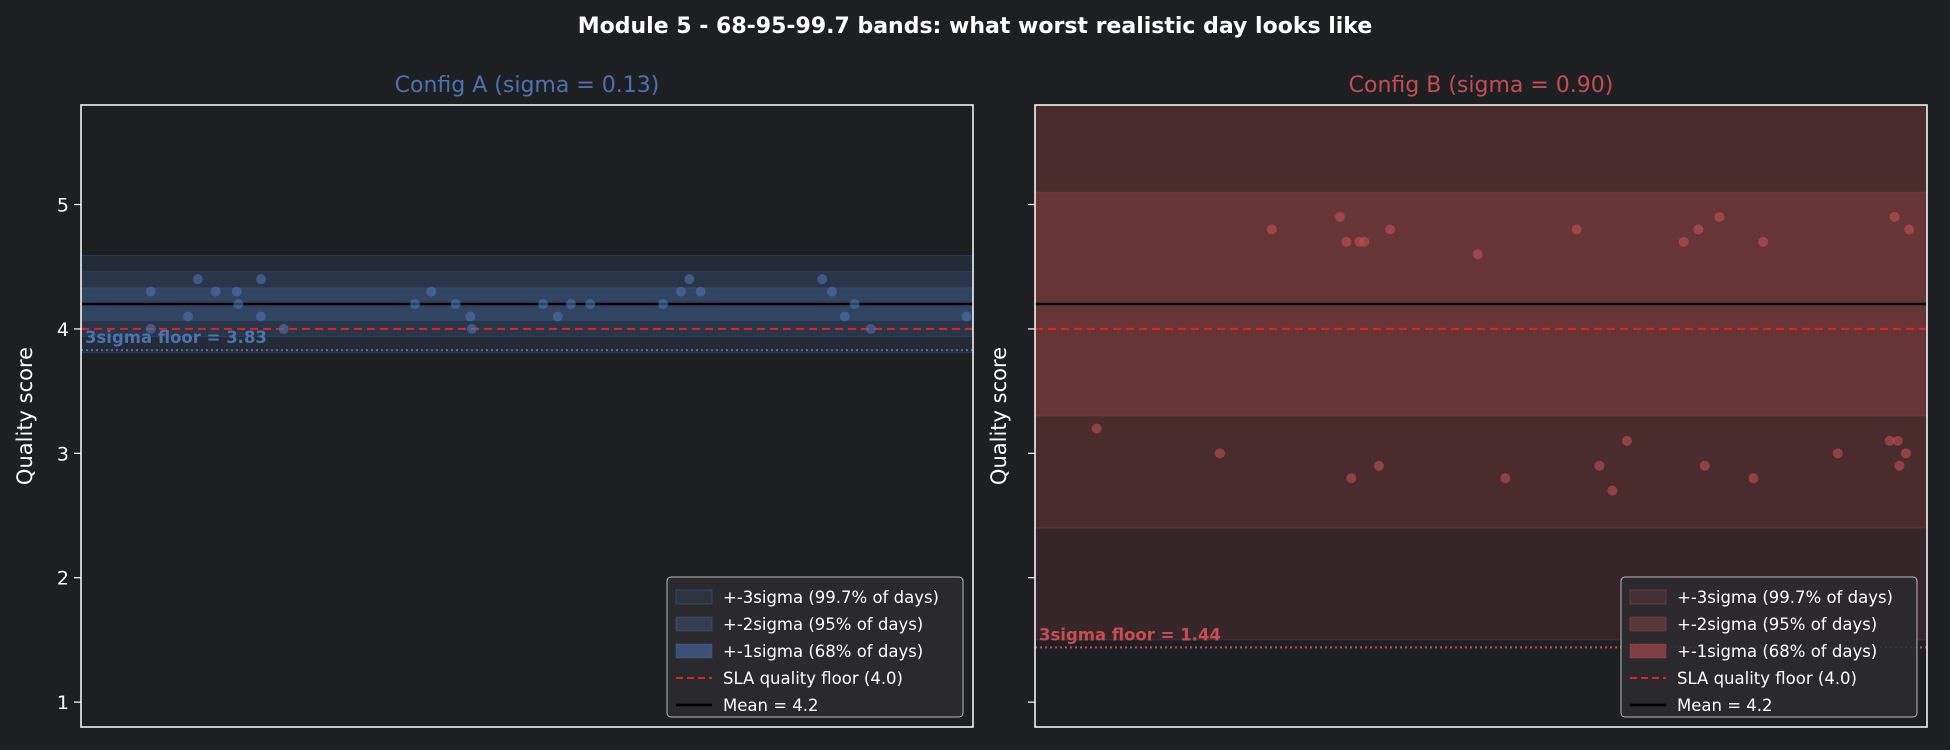 The image size is (1950, 750). I want to click on config-b-legend-label-1: +-2sigma (95% of days), so click(1777, 624).